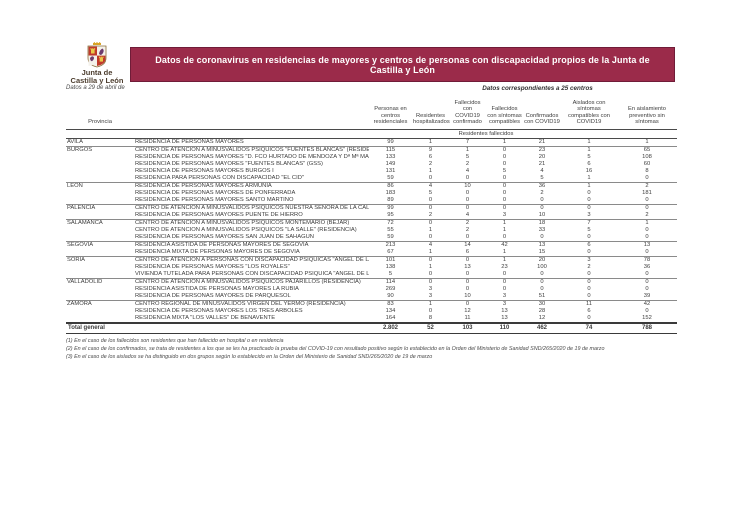 The image size is (740, 523). Describe the element at coordinates (390, 229) in the screenshot. I see `value-cell: 55` at that location.